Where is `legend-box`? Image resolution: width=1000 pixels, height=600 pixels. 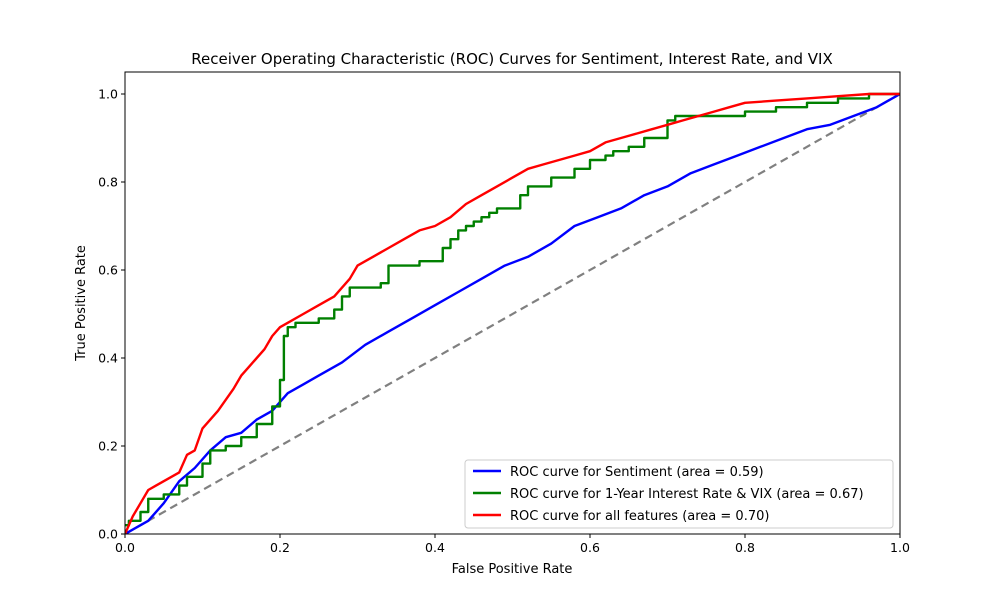
legend-box is located at coordinates (679, 494).